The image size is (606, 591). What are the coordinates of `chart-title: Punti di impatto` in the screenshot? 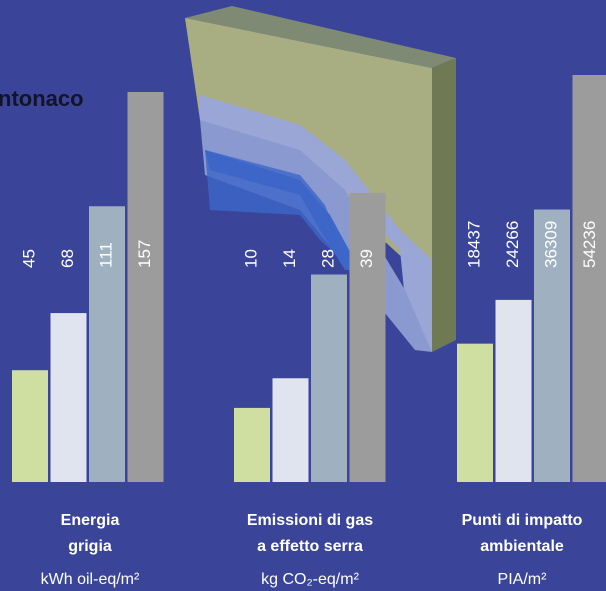 It's located at (522, 520).